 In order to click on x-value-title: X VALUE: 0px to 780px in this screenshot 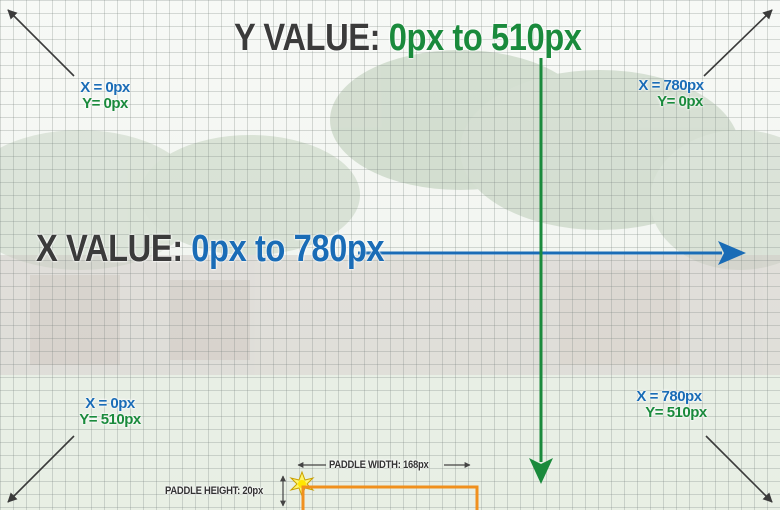, I will do `click(210, 249)`.